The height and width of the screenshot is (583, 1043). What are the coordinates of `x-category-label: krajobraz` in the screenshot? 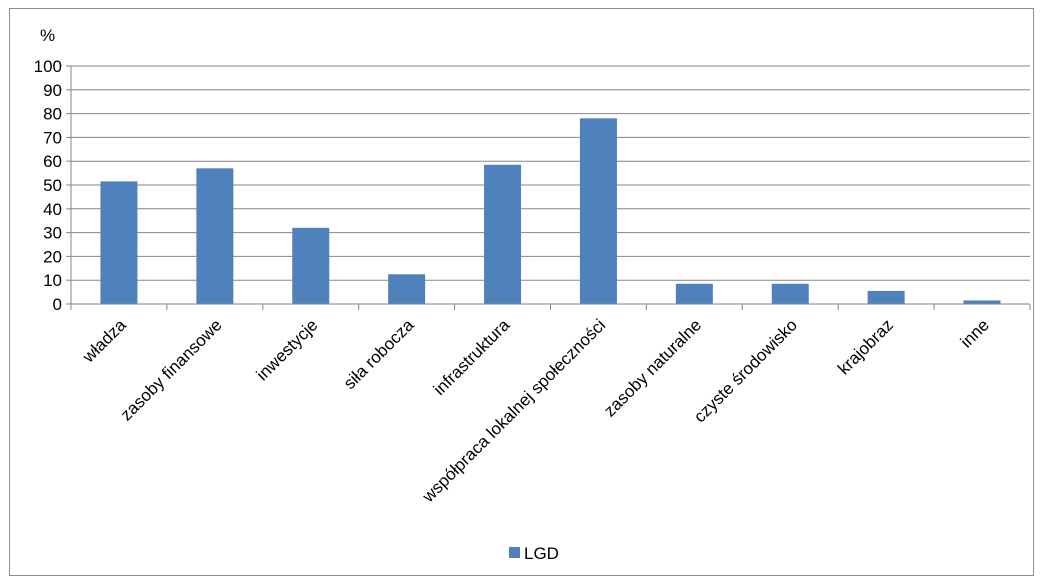 It's located at (865, 346).